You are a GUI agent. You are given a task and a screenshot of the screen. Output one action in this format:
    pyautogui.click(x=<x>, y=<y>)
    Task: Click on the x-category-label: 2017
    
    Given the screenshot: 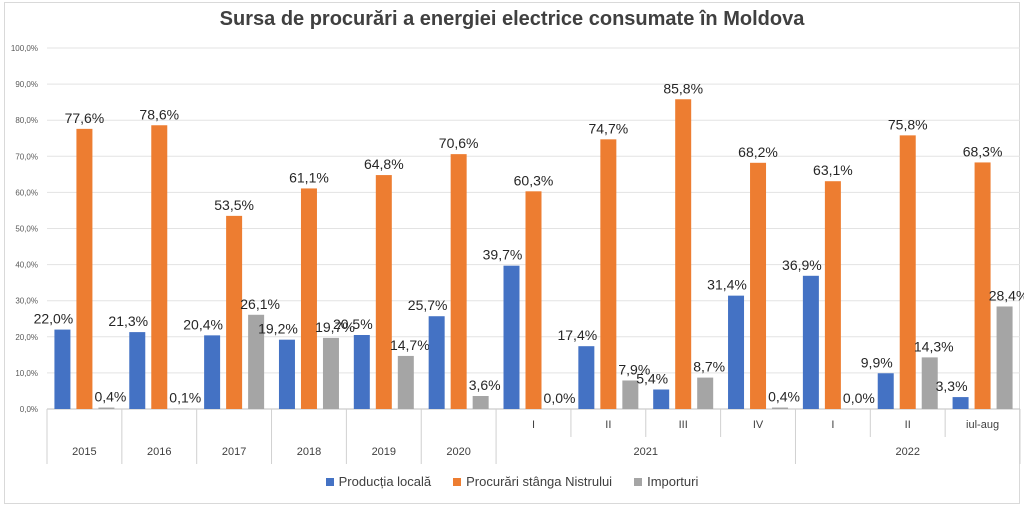 What is the action you would take?
    pyautogui.click(x=234, y=452)
    